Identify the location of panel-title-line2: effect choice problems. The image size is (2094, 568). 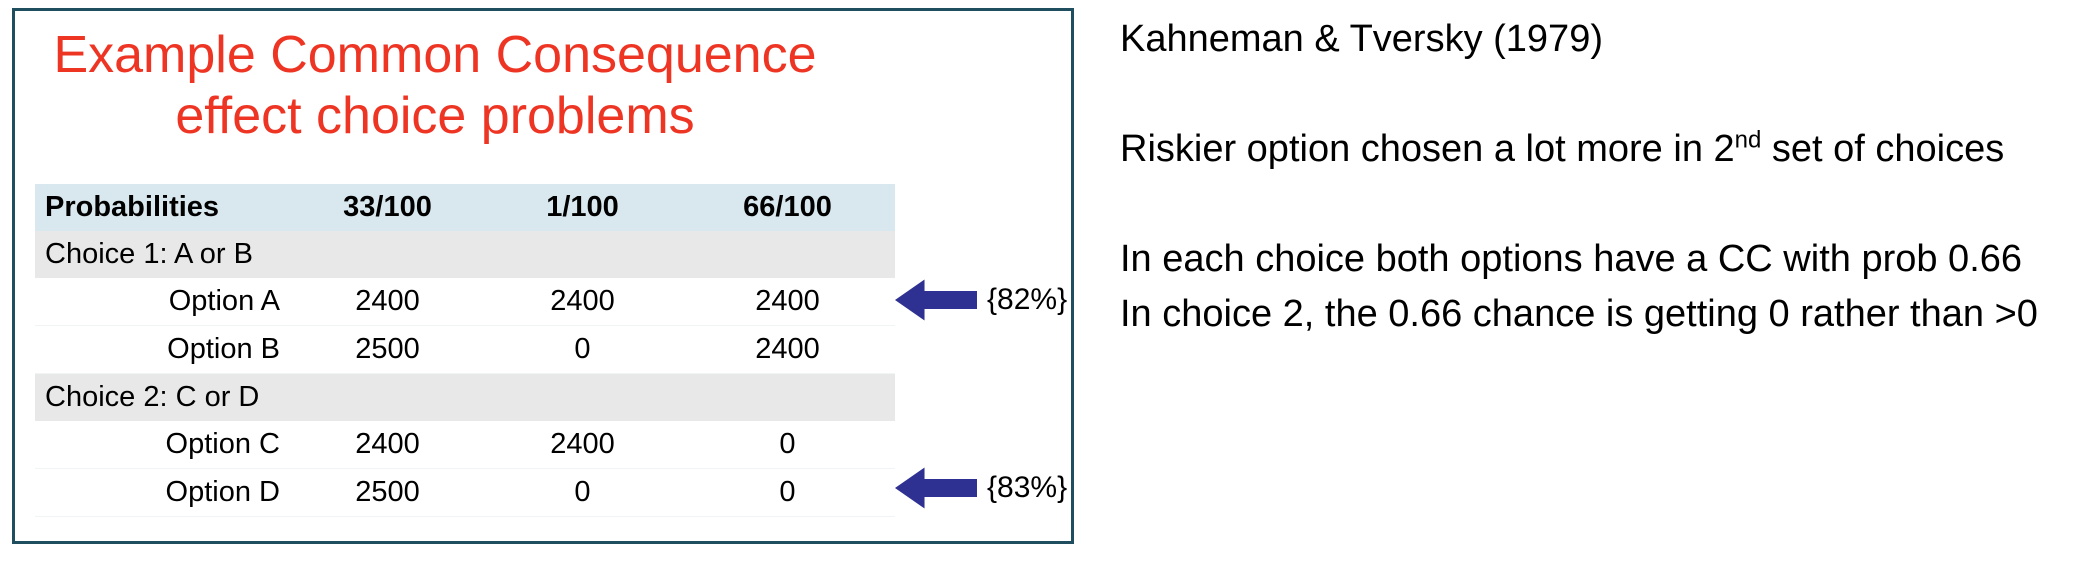
(435, 116).